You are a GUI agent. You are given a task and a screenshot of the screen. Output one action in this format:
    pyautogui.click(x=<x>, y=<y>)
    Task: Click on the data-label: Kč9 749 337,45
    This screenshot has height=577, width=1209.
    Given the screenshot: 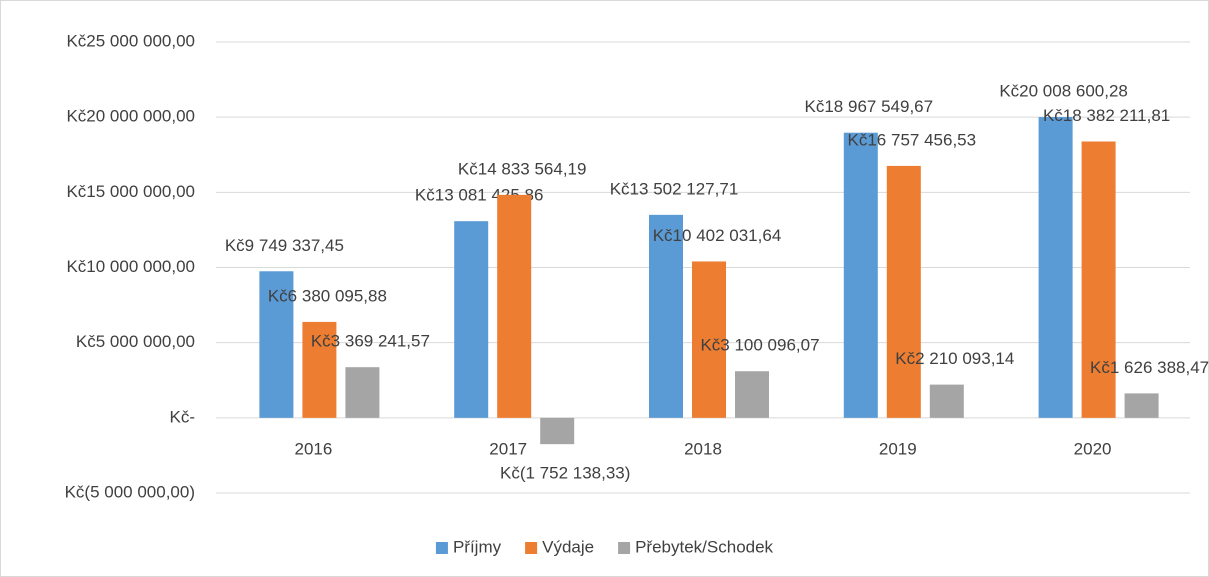 What is the action you would take?
    pyautogui.click(x=284, y=245)
    